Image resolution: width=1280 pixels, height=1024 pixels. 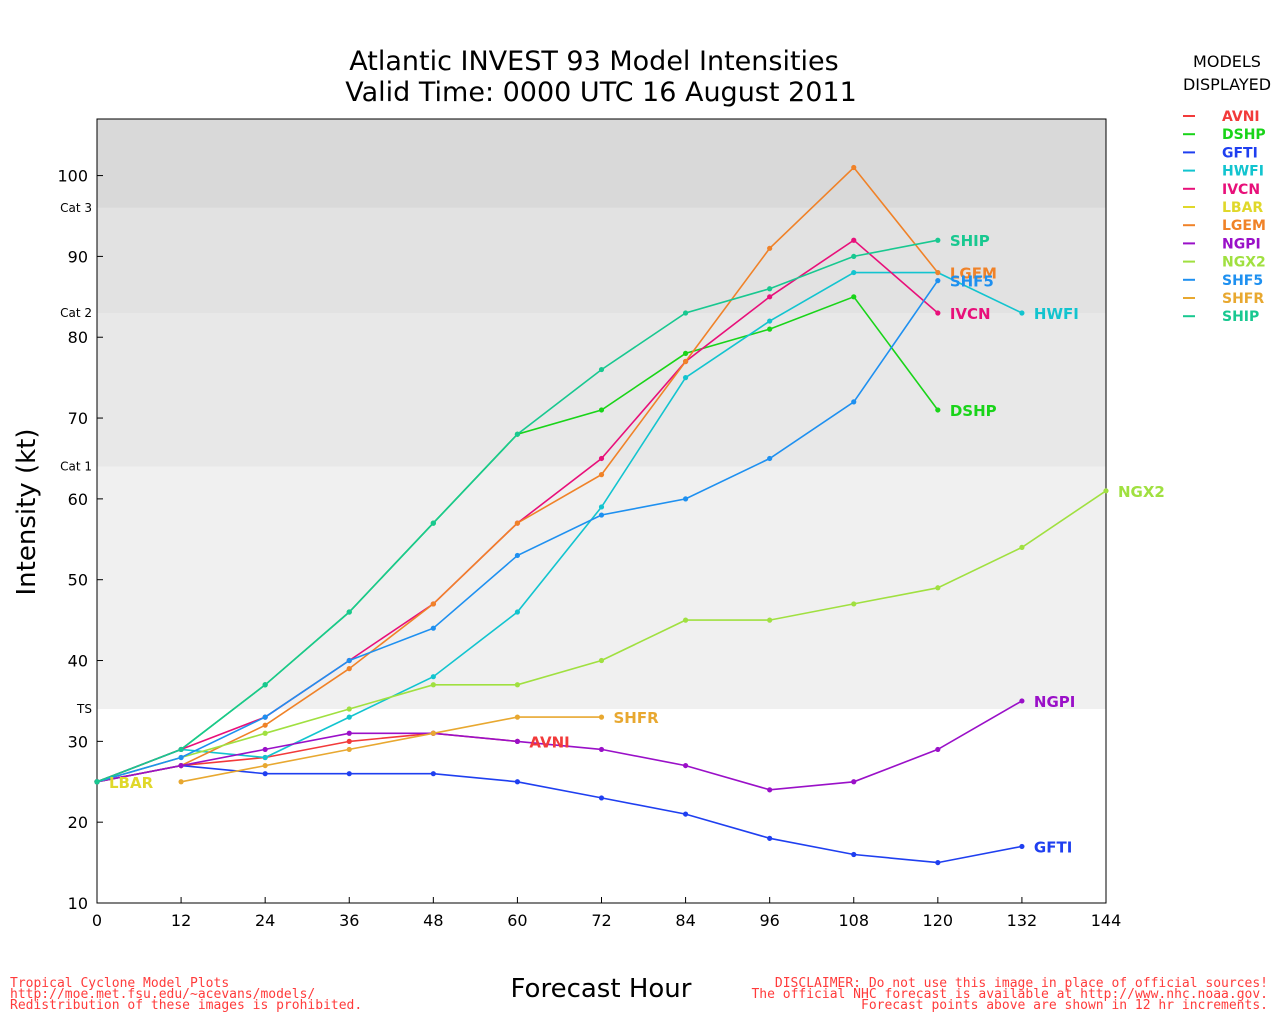 What do you see at coordinates (593, 61) in the screenshot?
I see `chart-title-line1: Atlantic INVEST 93 Model Intensities` at bounding box center [593, 61].